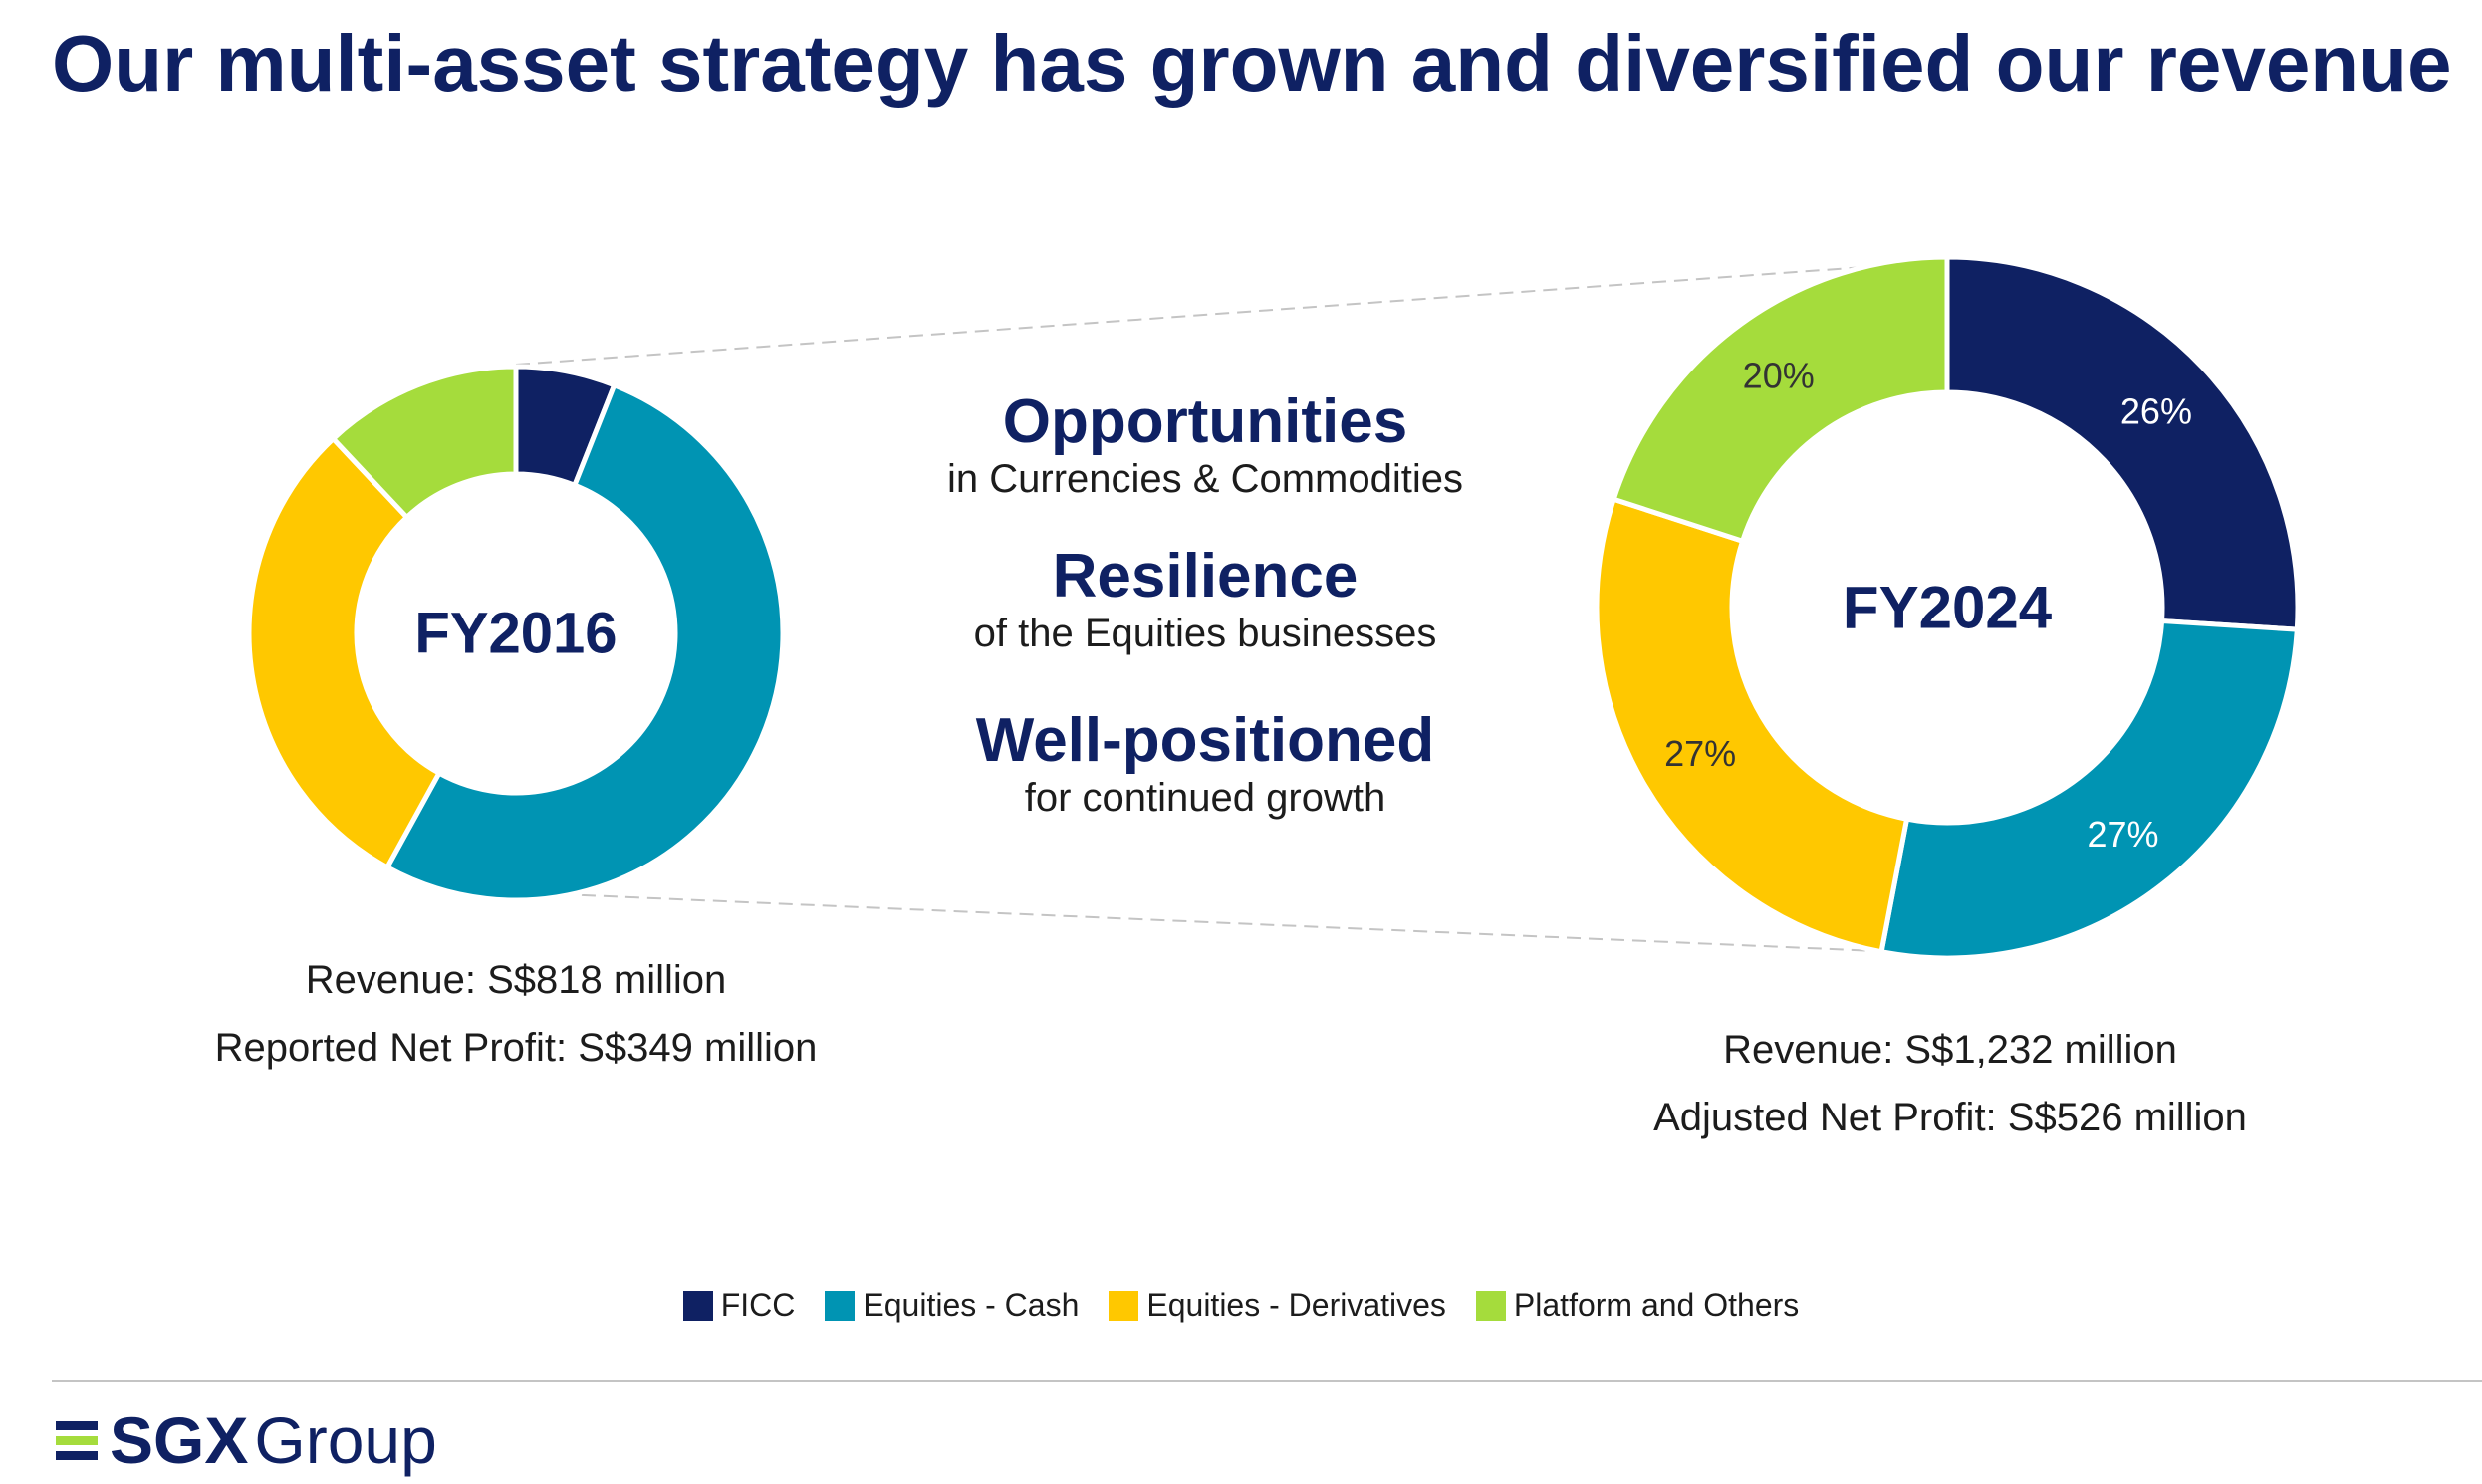 The width and height of the screenshot is (2482, 1484). Describe the element at coordinates (1205, 479) in the screenshot. I see `center-subtext: in Currencies & Commodities` at that location.